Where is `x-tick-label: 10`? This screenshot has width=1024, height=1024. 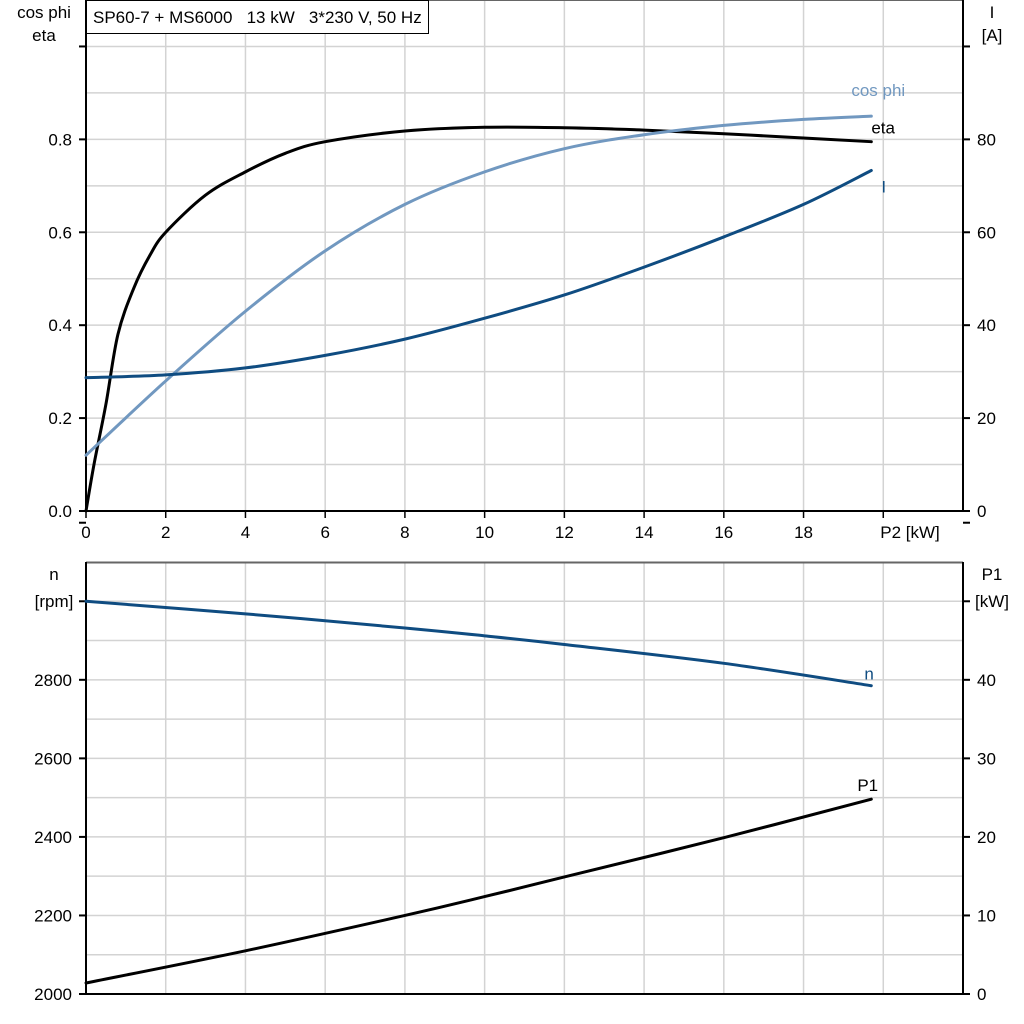
x-tick-label: 10 is located at coordinates (484, 532).